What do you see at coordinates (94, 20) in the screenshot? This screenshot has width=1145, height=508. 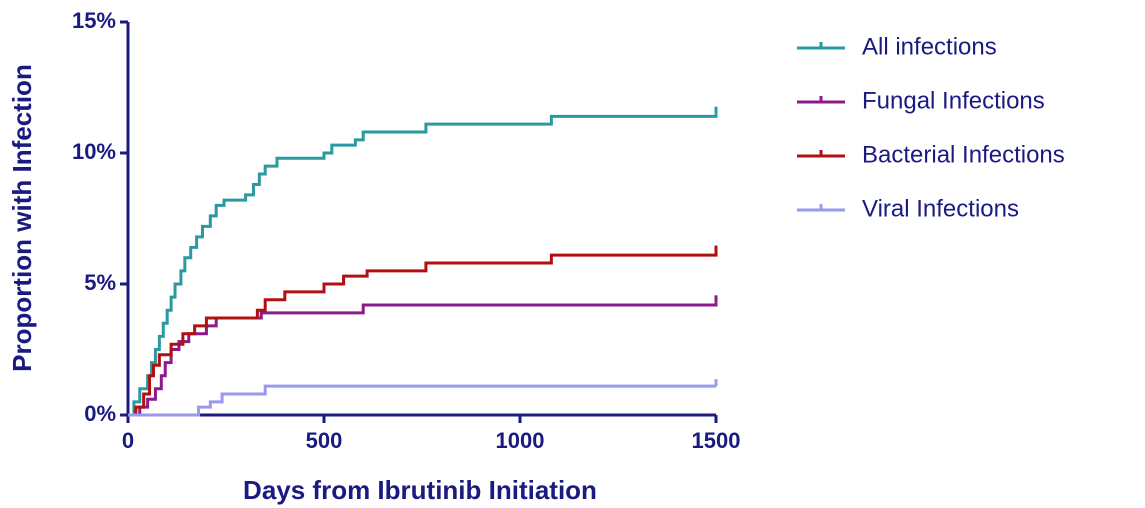 I see `y-tick-label: 15%` at bounding box center [94, 20].